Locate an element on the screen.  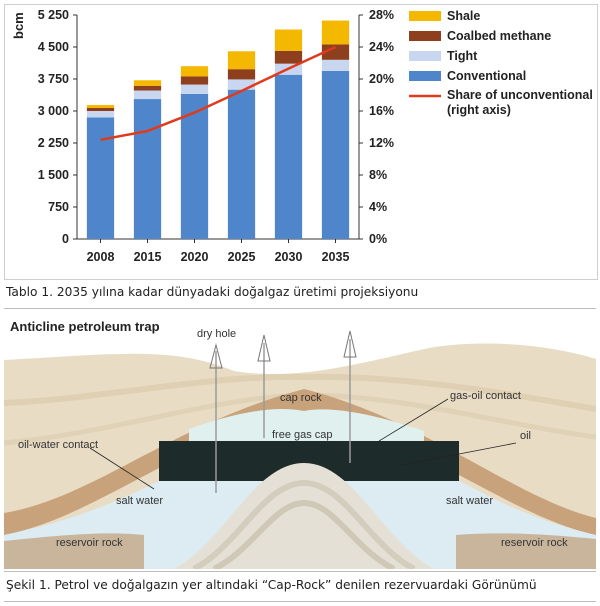
label-oil-water-contact: oil-water contact is located at coordinates (58, 445).